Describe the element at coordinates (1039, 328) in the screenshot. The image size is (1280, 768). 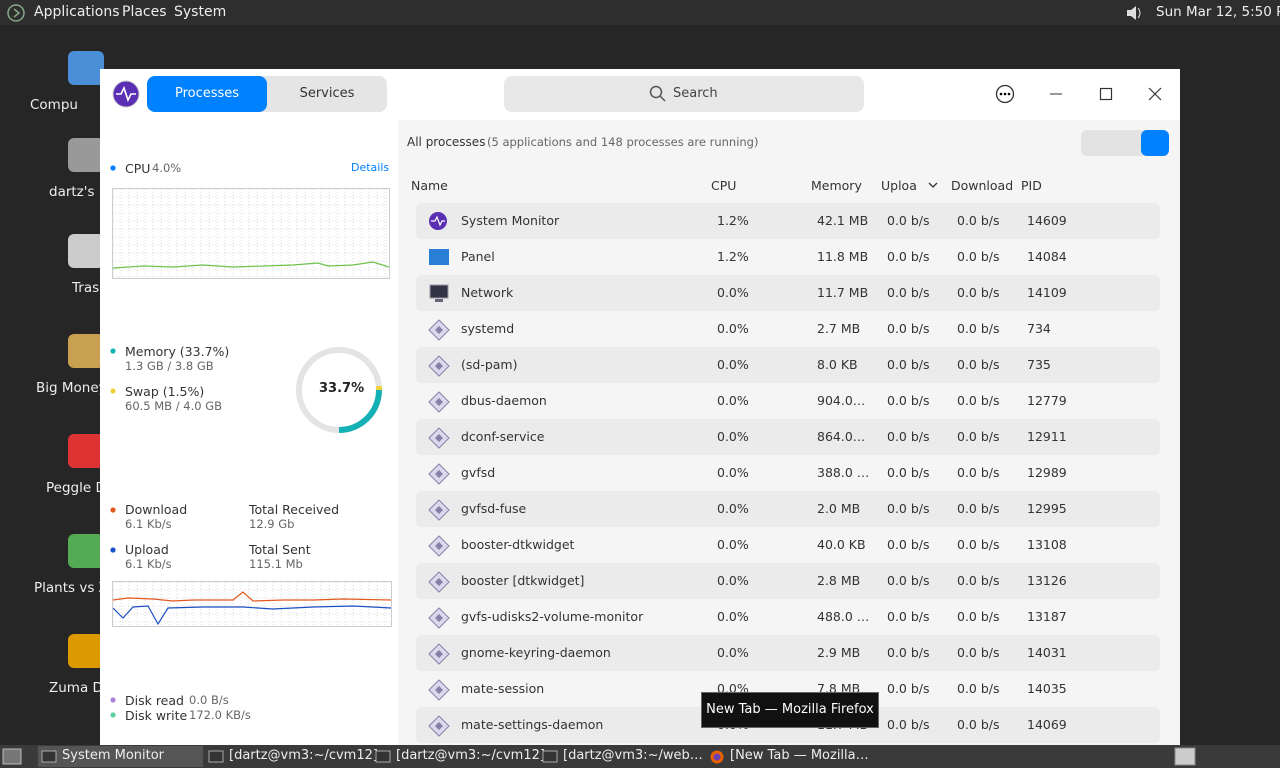
I see `process-cell: 734` at that location.